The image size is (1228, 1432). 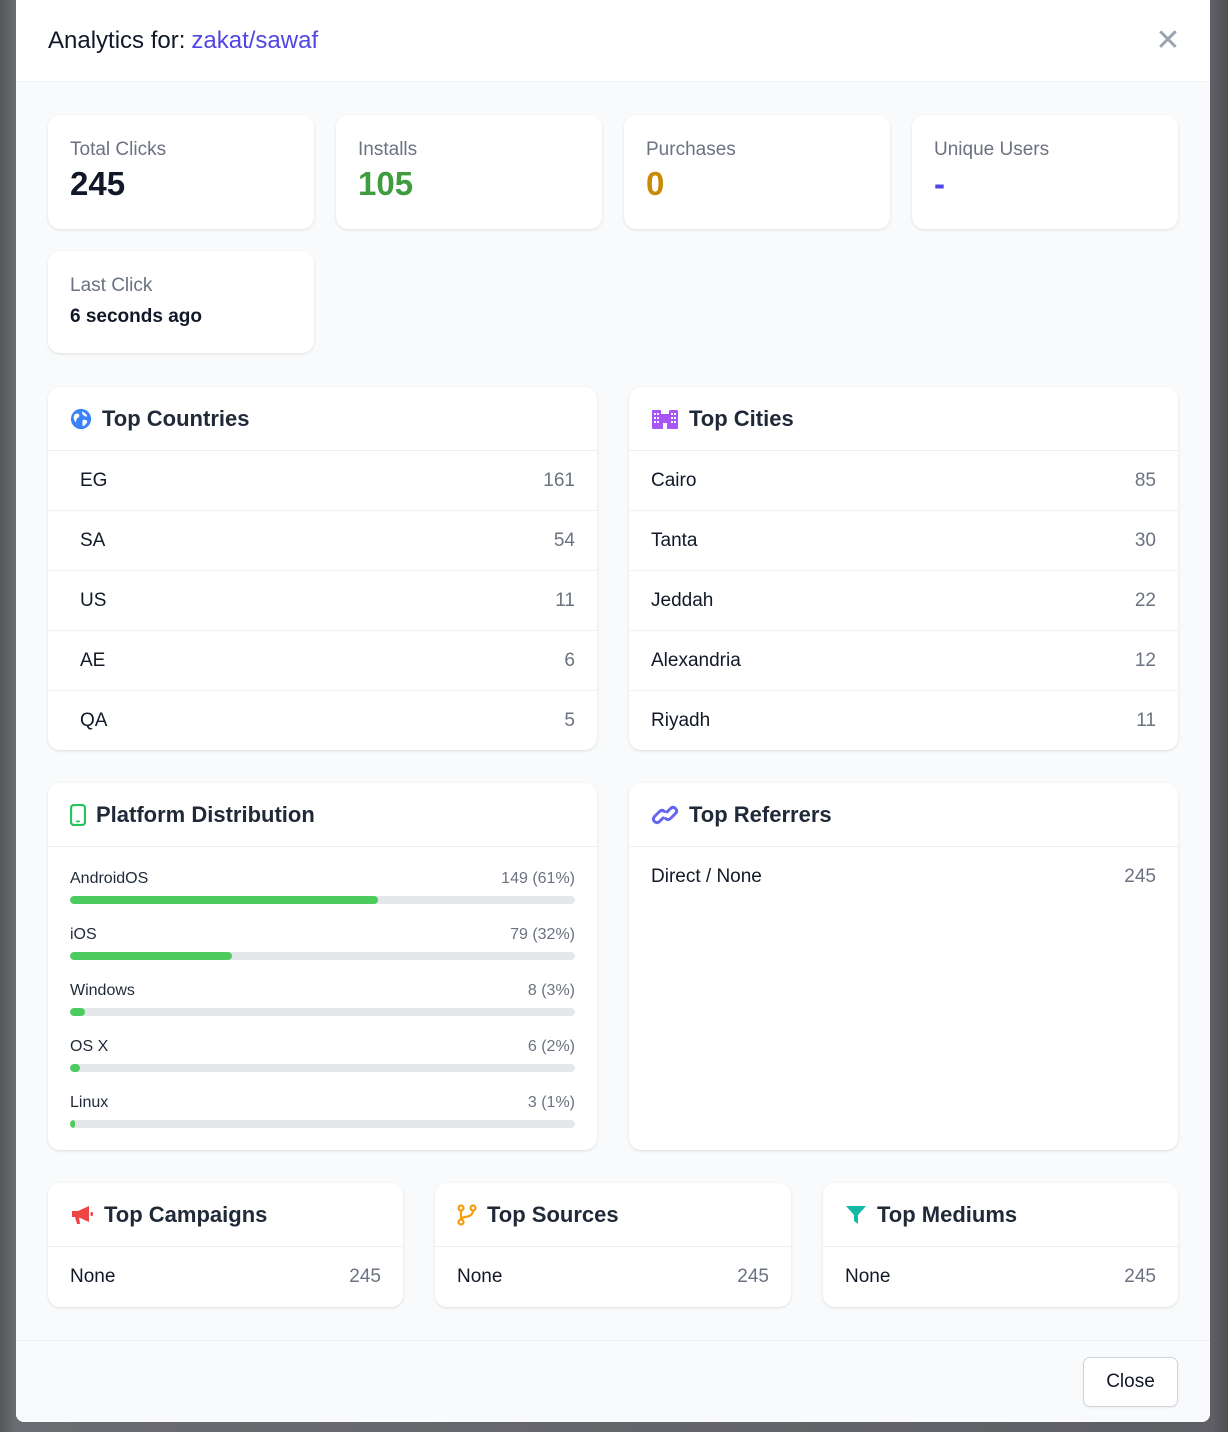 I want to click on top-mediums-panel: Top Mediums None 245, so click(x=1000, y=1245).